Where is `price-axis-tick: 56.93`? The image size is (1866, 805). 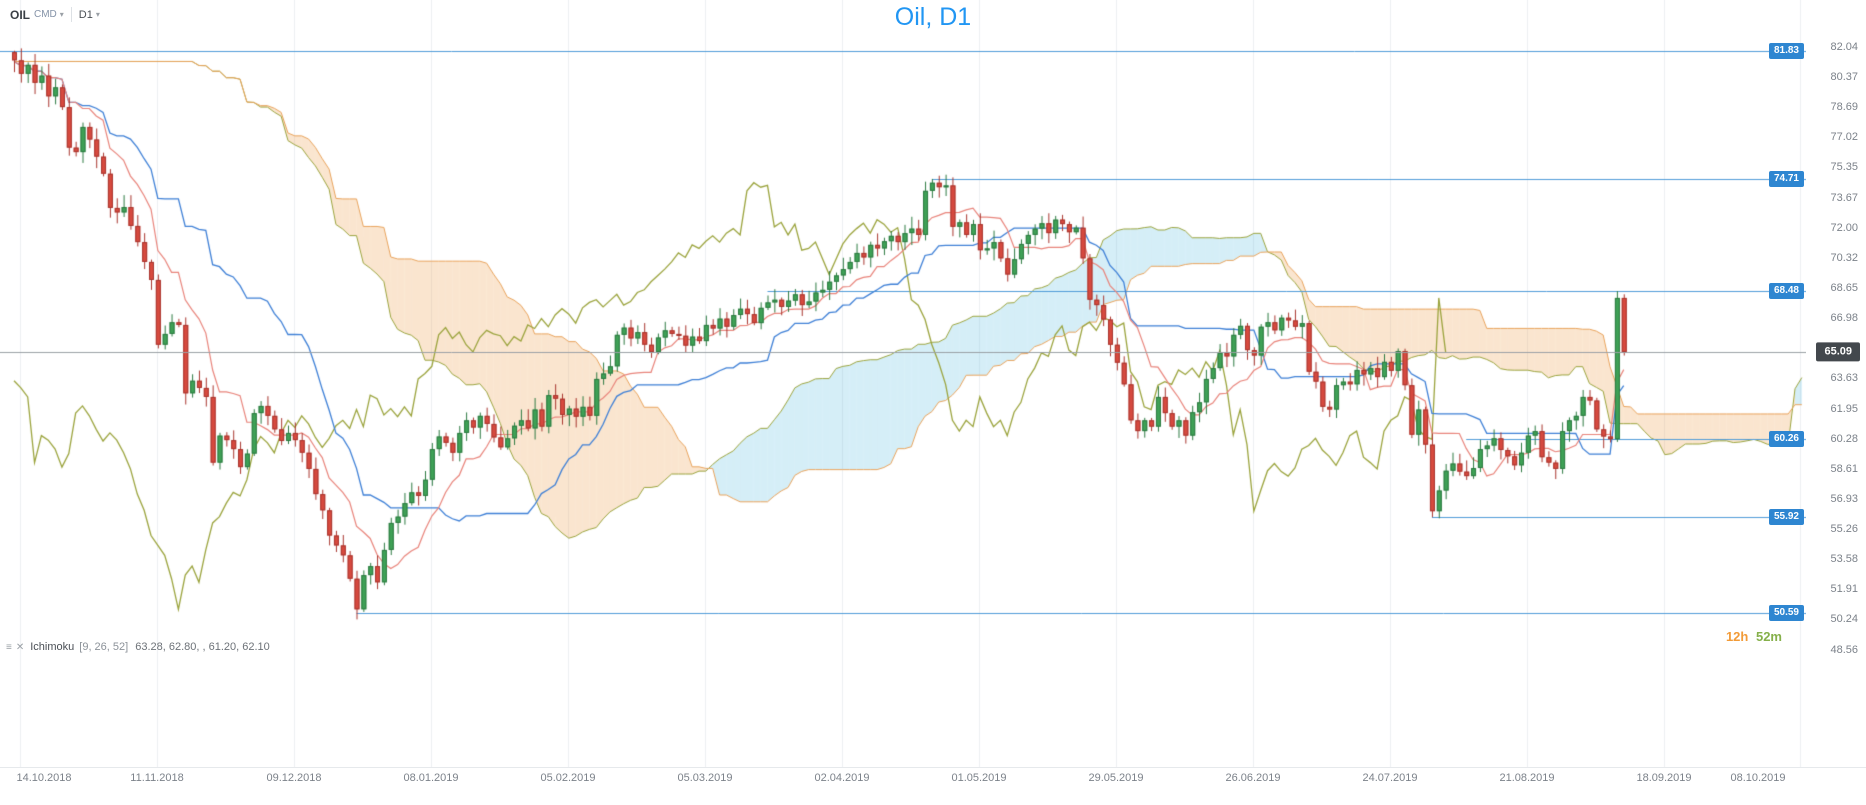 price-axis-tick: 56.93 is located at coordinates (1844, 498).